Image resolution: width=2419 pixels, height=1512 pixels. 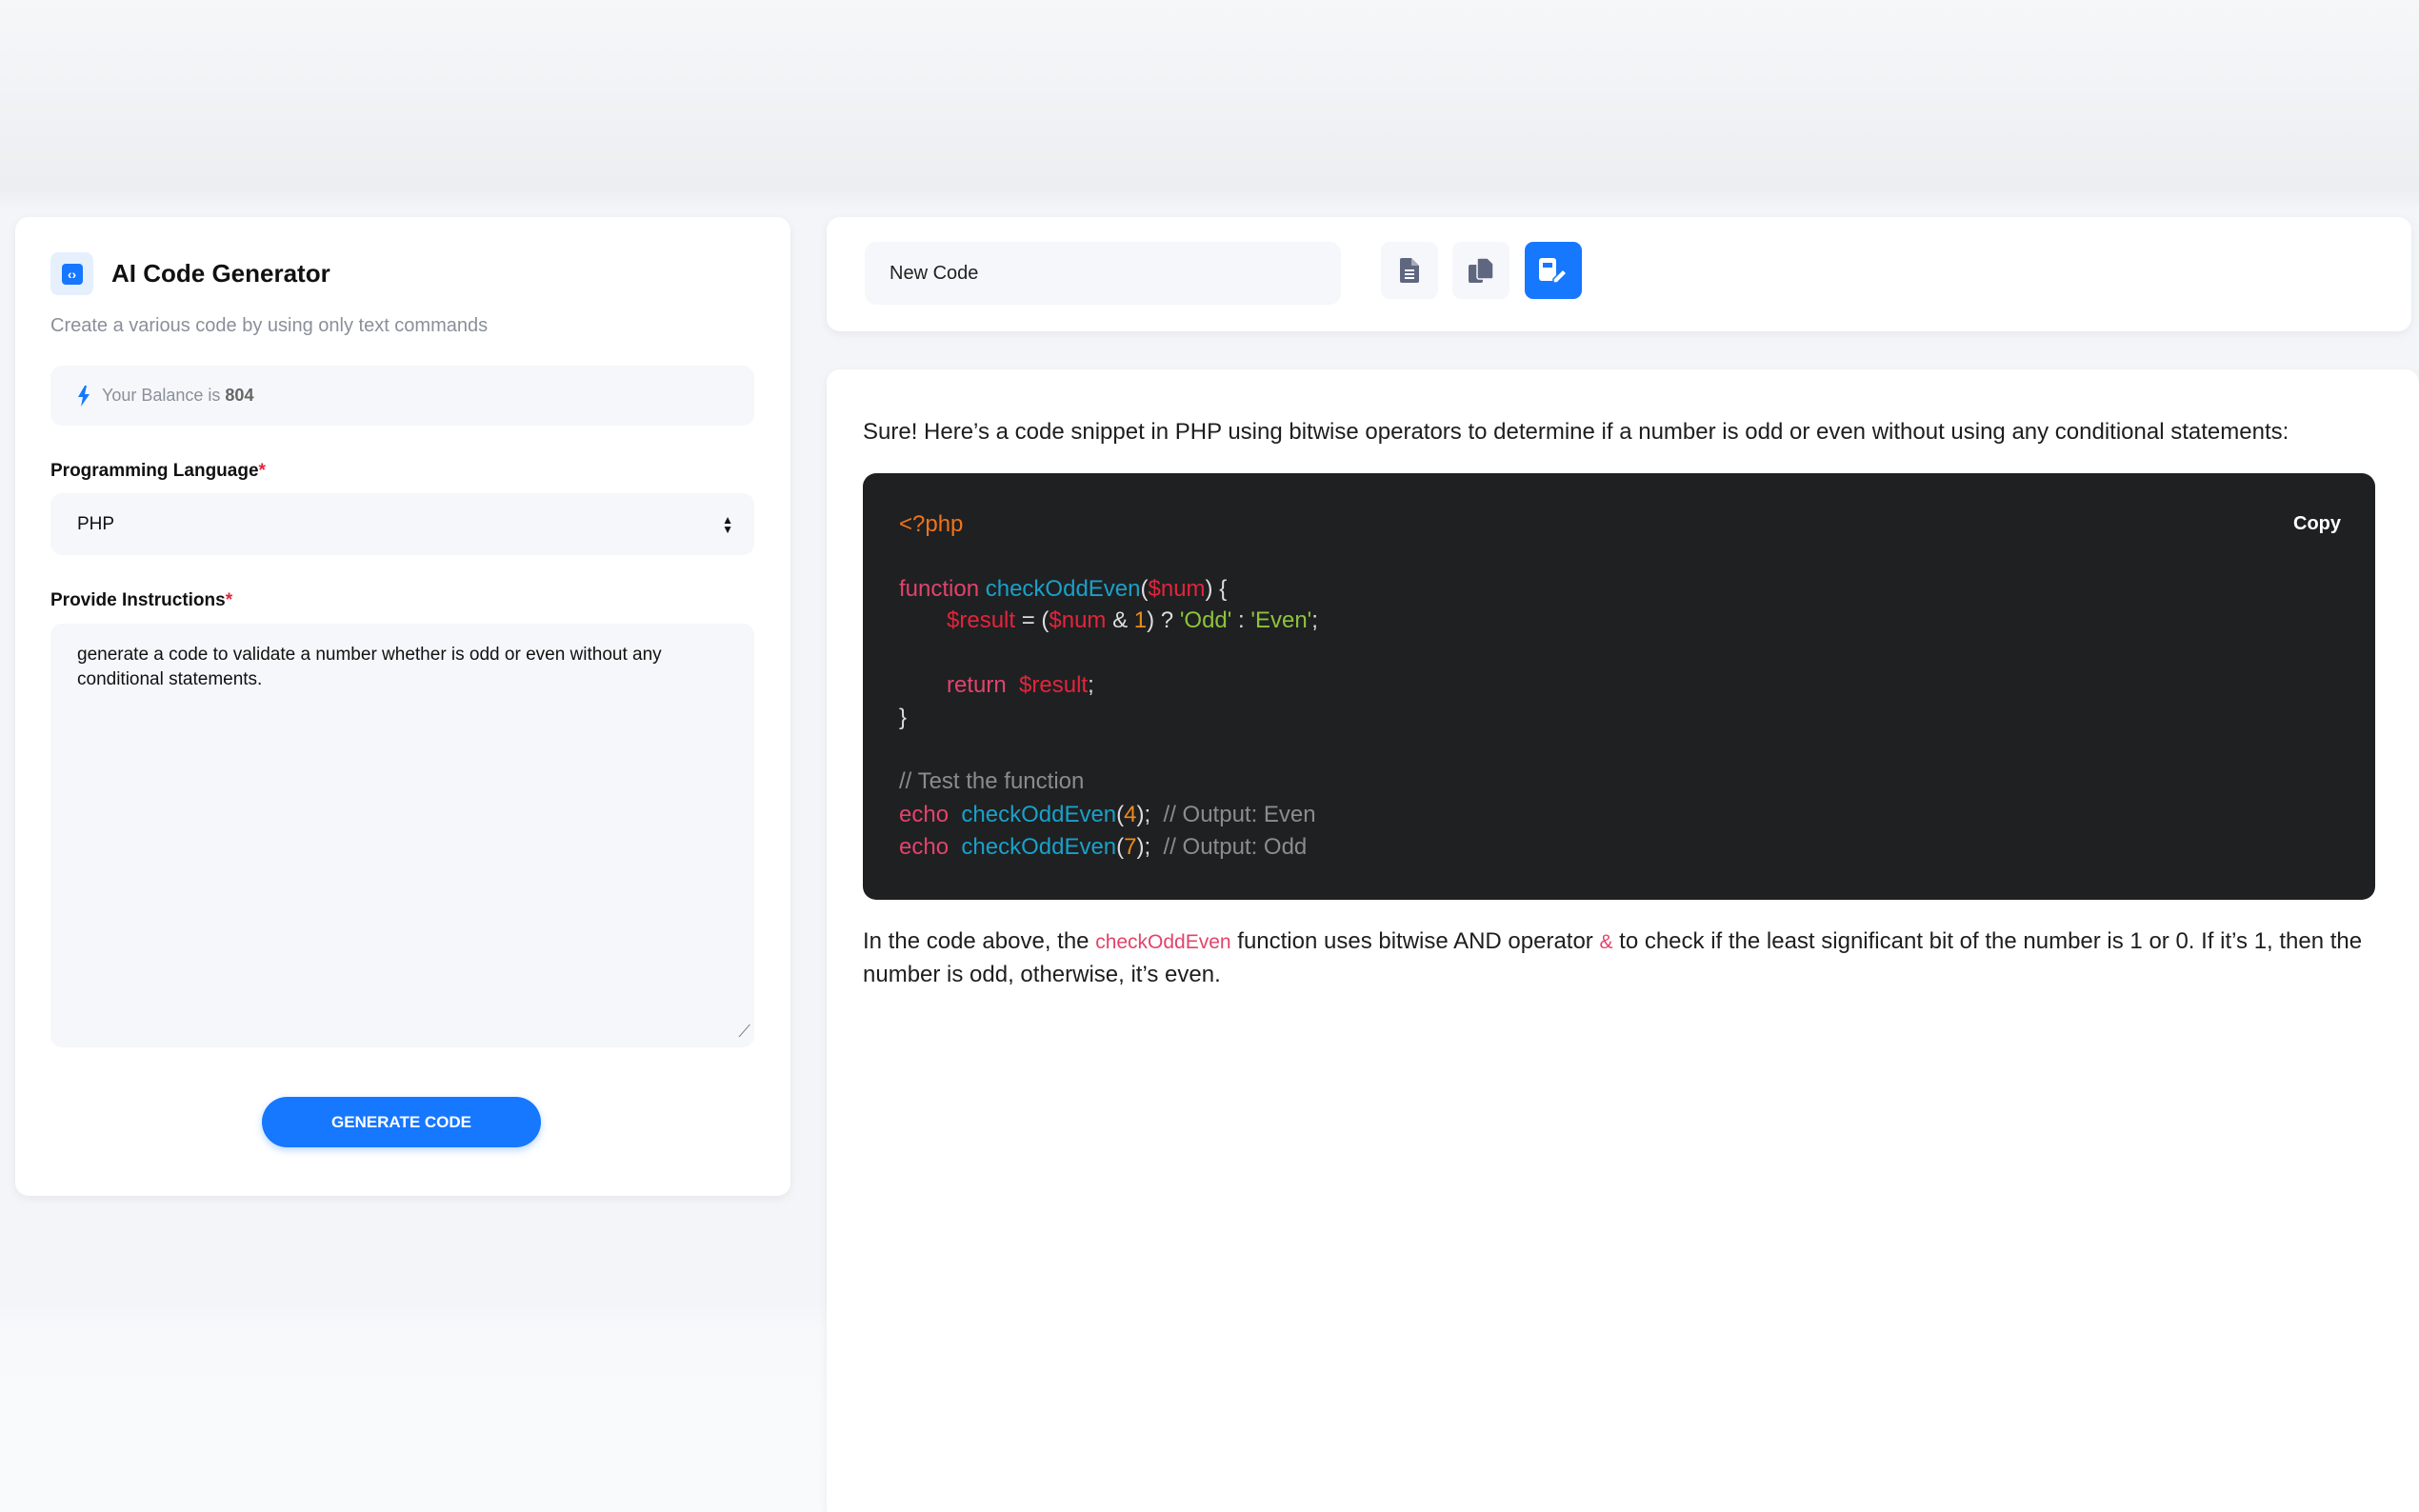 What do you see at coordinates (744, 1031) in the screenshot?
I see `resize-handle-icon: ⟋` at bounding box center [744, 1031].